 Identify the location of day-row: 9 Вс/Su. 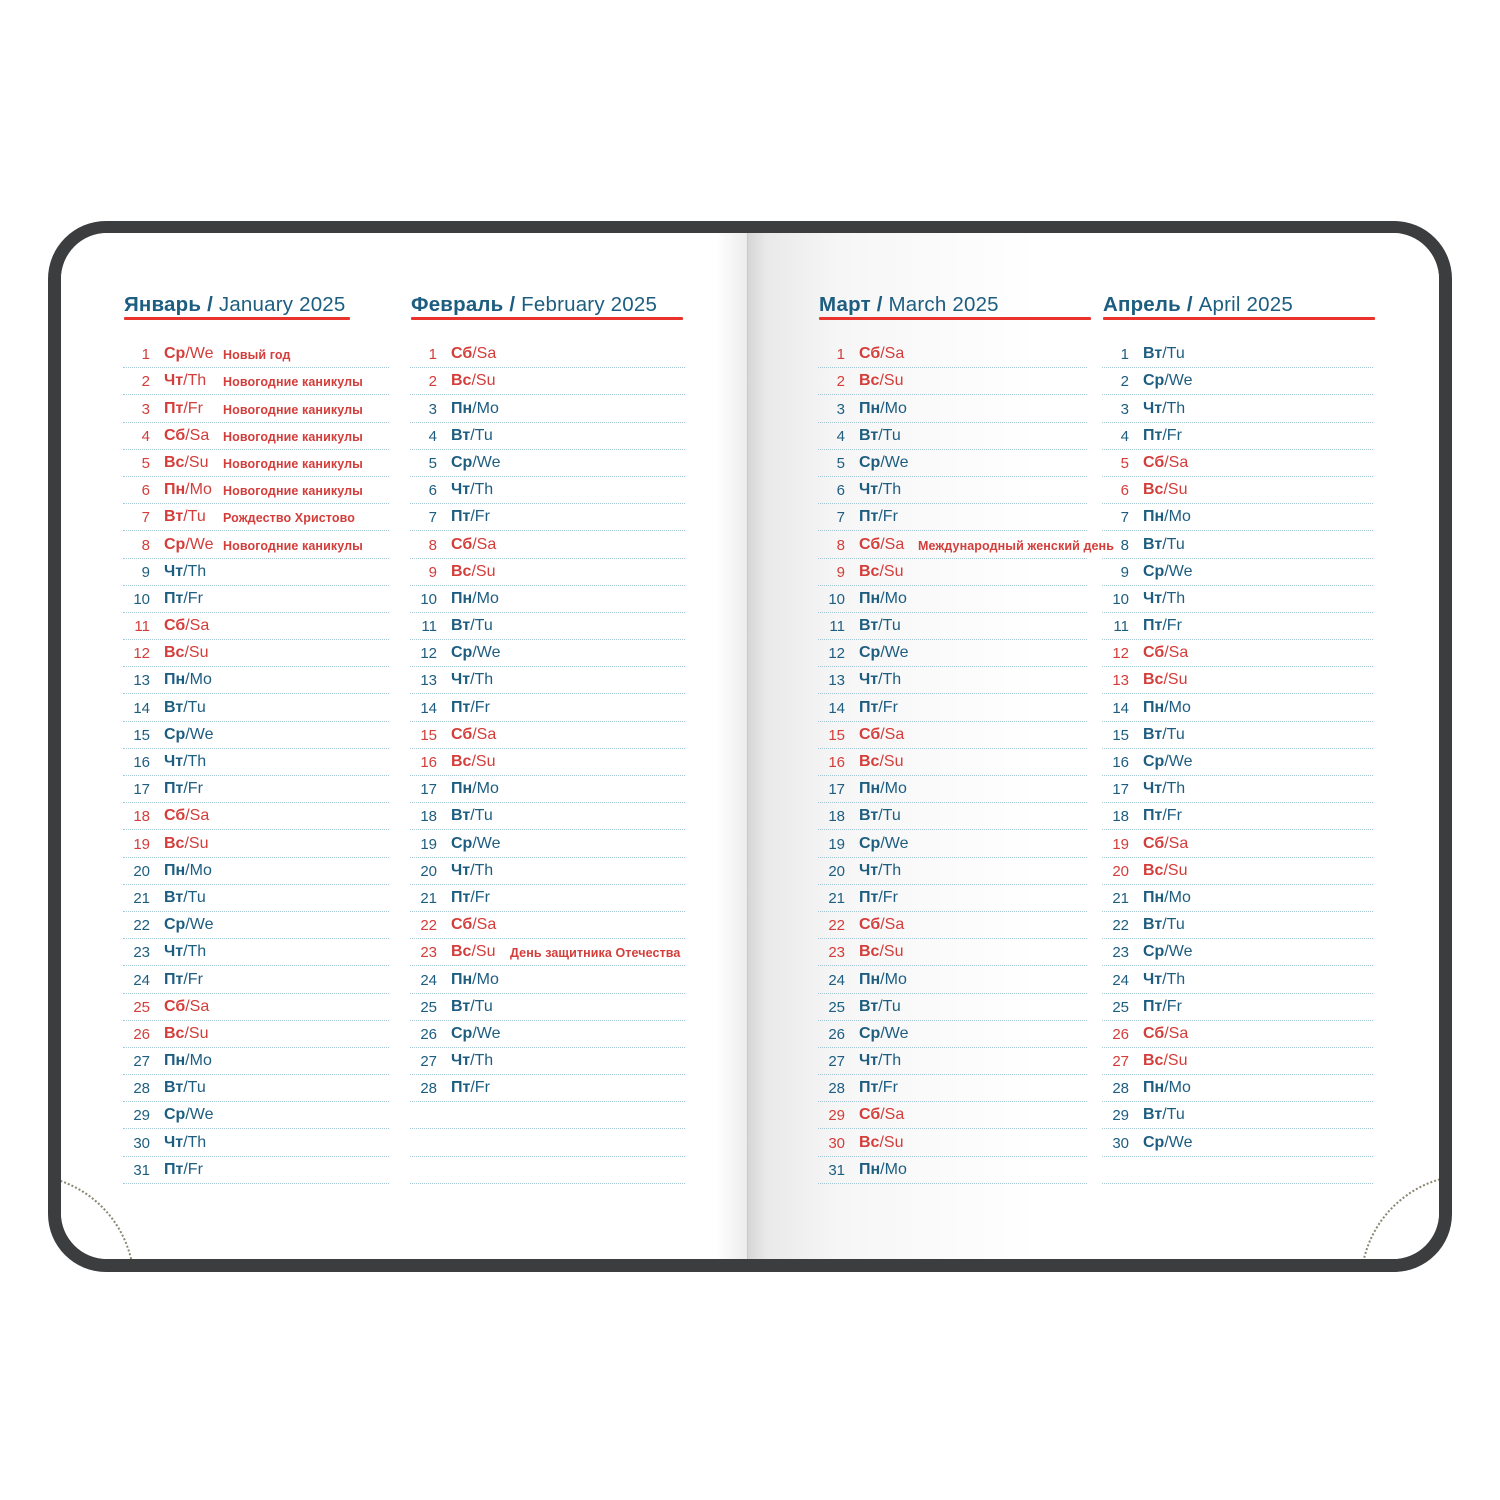
(952, 572).